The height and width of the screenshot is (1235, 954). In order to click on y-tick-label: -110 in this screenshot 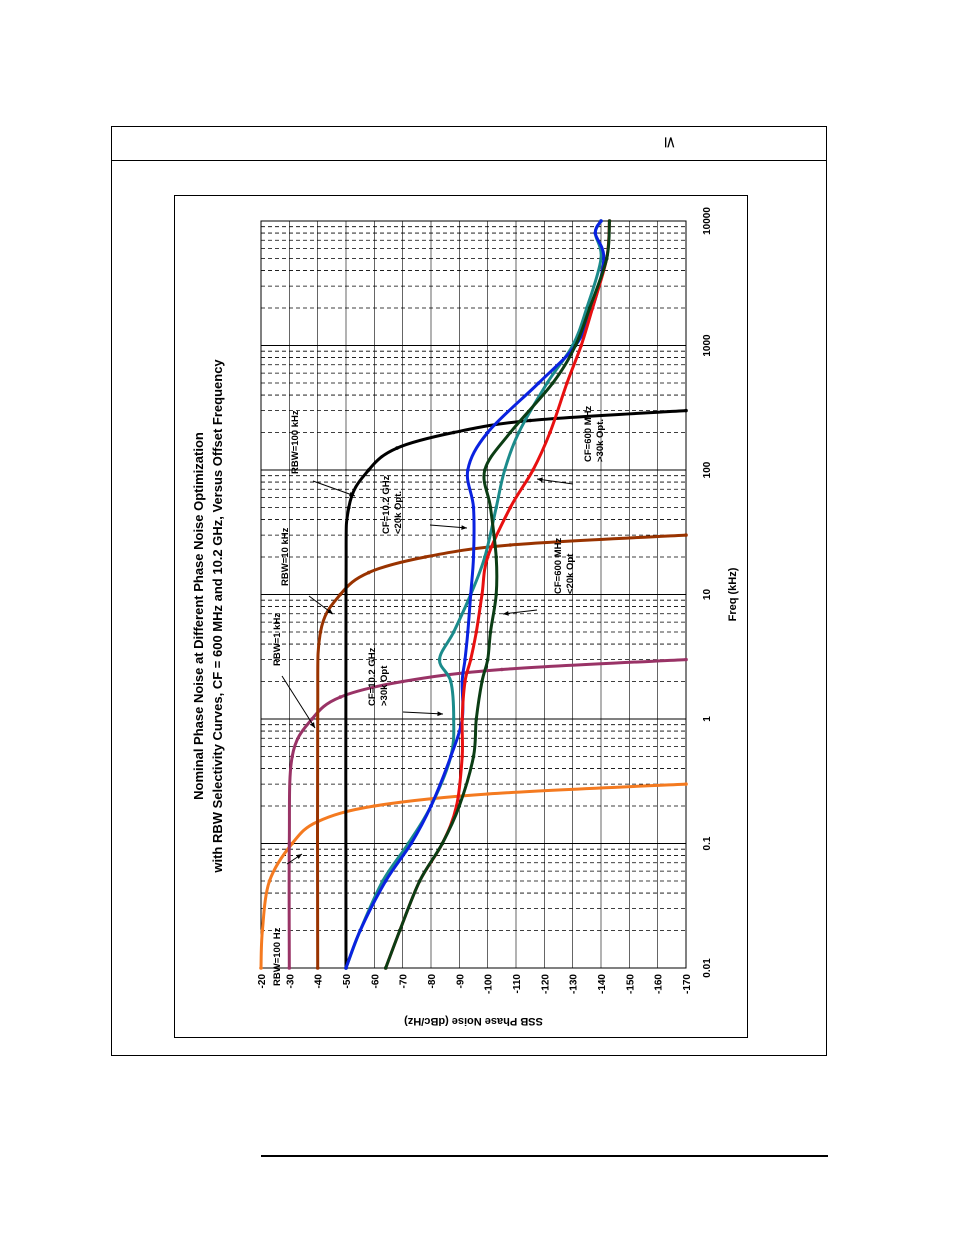, I will do `click(517, 984)`.